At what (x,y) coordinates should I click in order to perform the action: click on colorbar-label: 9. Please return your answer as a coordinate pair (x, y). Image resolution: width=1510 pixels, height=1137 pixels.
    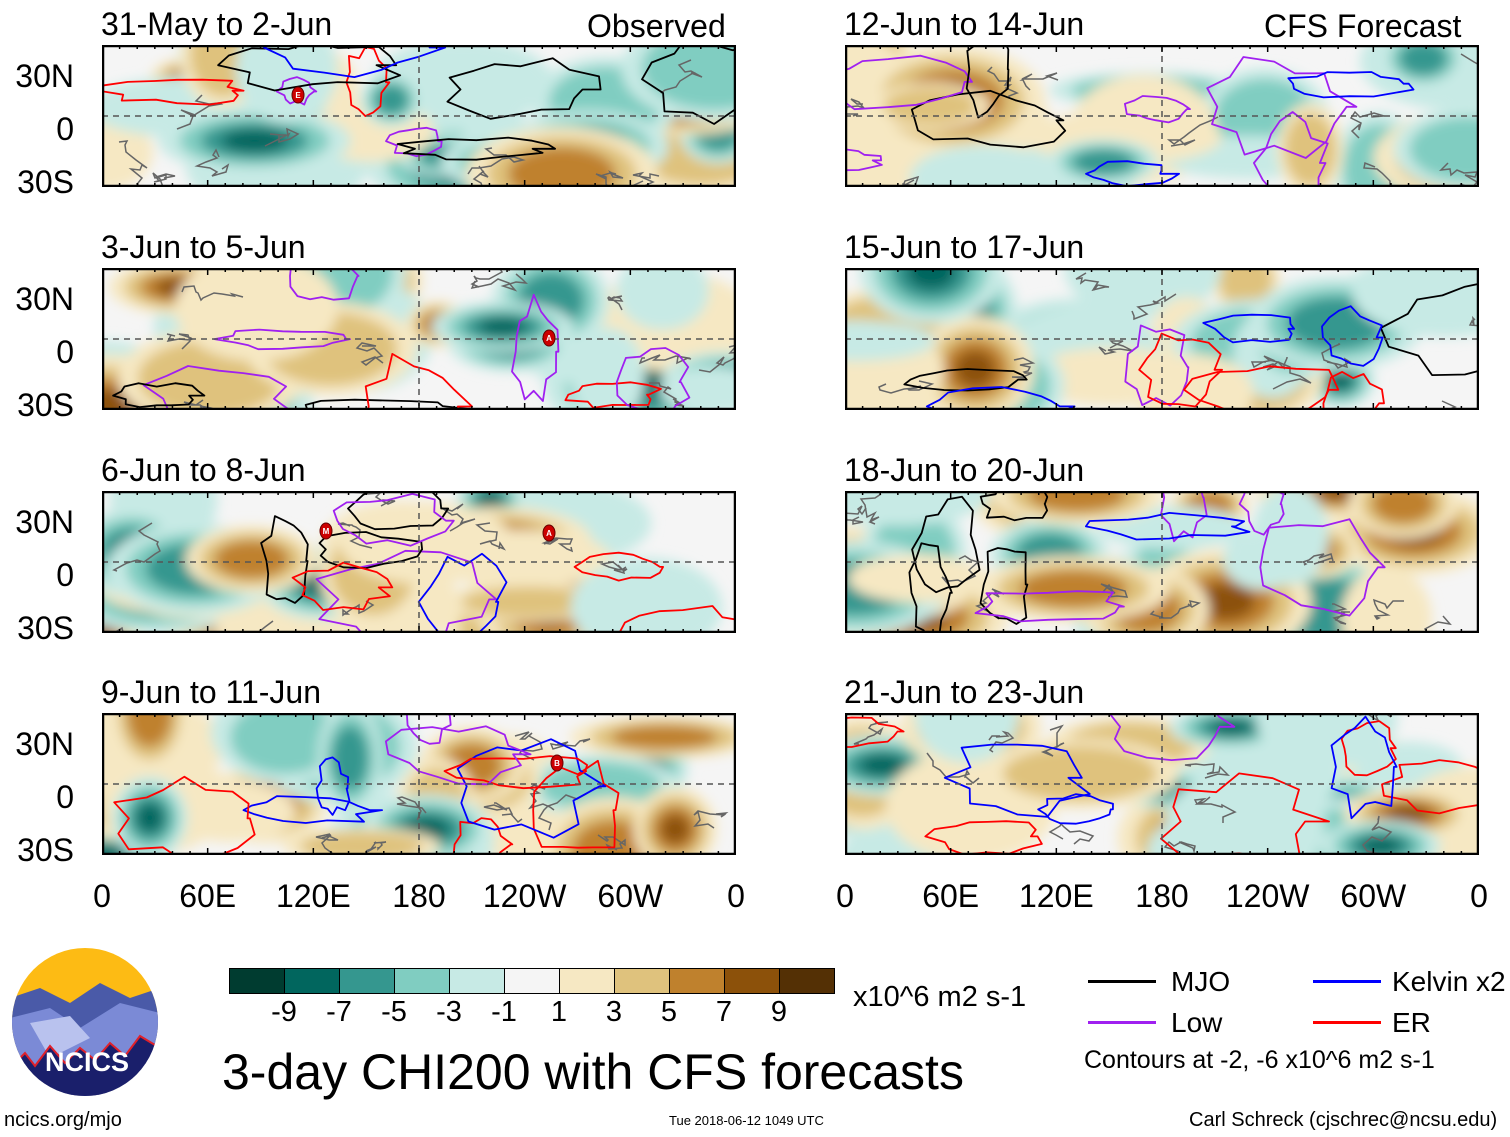
    Looking at the image, I should click on (779, 1012).